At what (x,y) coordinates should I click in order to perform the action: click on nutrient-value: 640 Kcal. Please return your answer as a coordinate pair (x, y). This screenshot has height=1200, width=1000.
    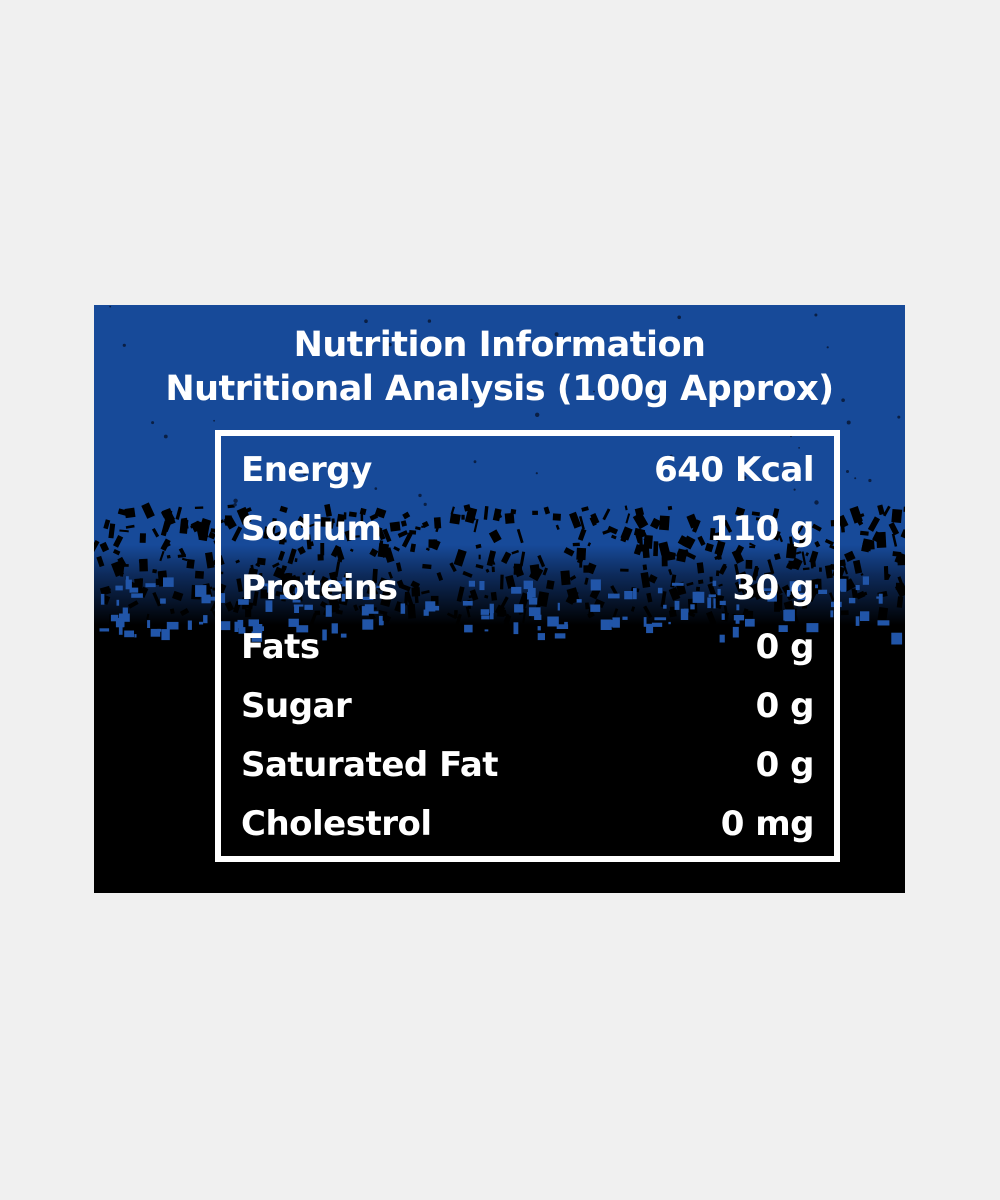
    Looking at the image, I should click on (734, 470).